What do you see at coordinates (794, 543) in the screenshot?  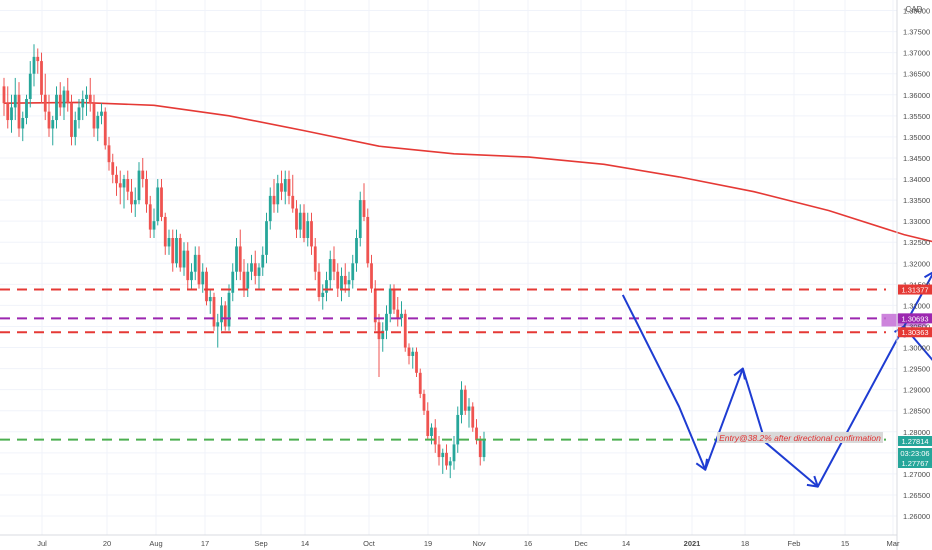 I see `x-tick-label: Feb` at bounding box center [794, 543].